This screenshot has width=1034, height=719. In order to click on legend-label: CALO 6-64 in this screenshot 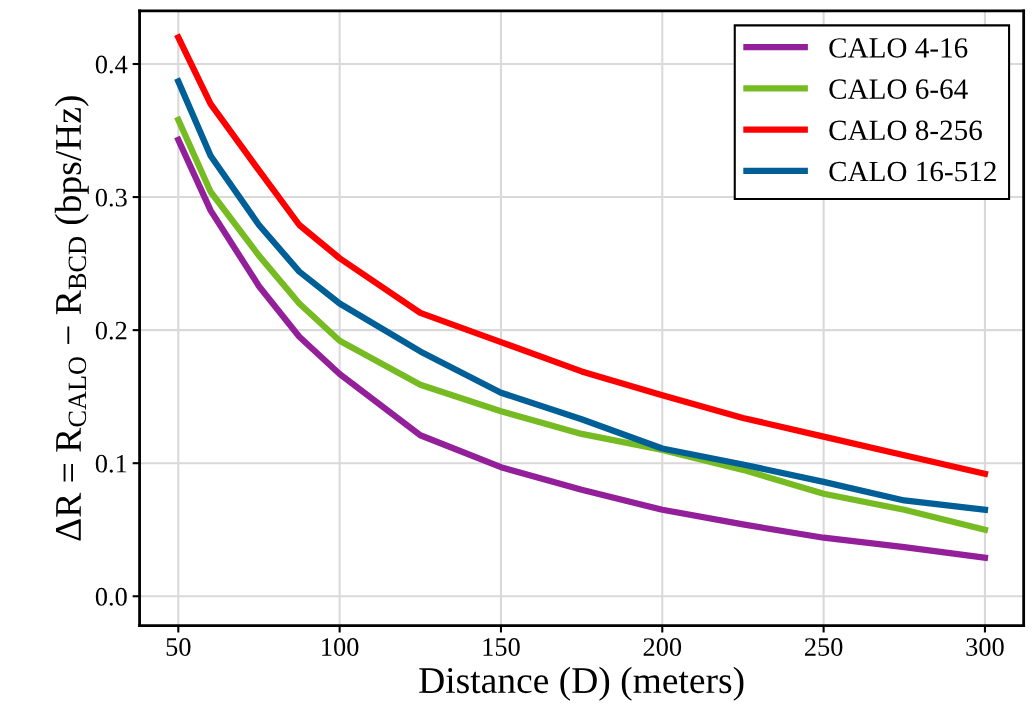, I will do `click(898, 89)`.